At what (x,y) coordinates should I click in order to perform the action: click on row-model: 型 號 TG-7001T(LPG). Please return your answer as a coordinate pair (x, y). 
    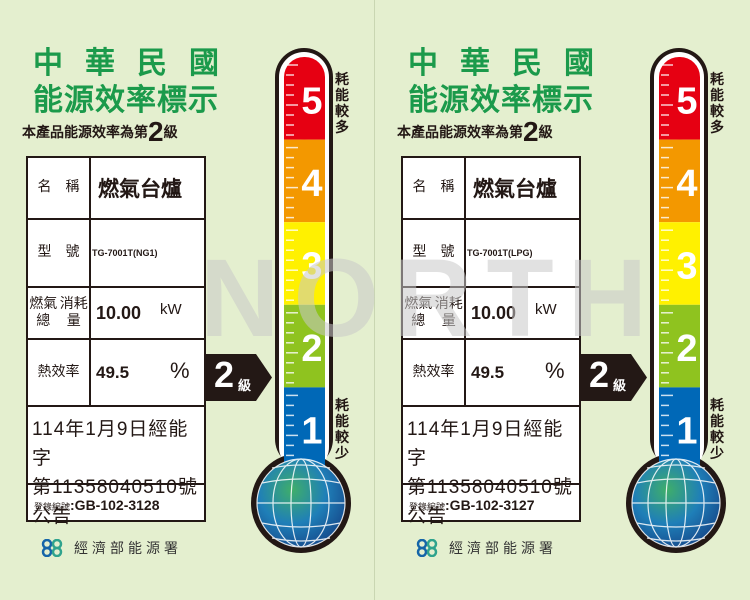
    Looking at the image, I should click on (491, 254).